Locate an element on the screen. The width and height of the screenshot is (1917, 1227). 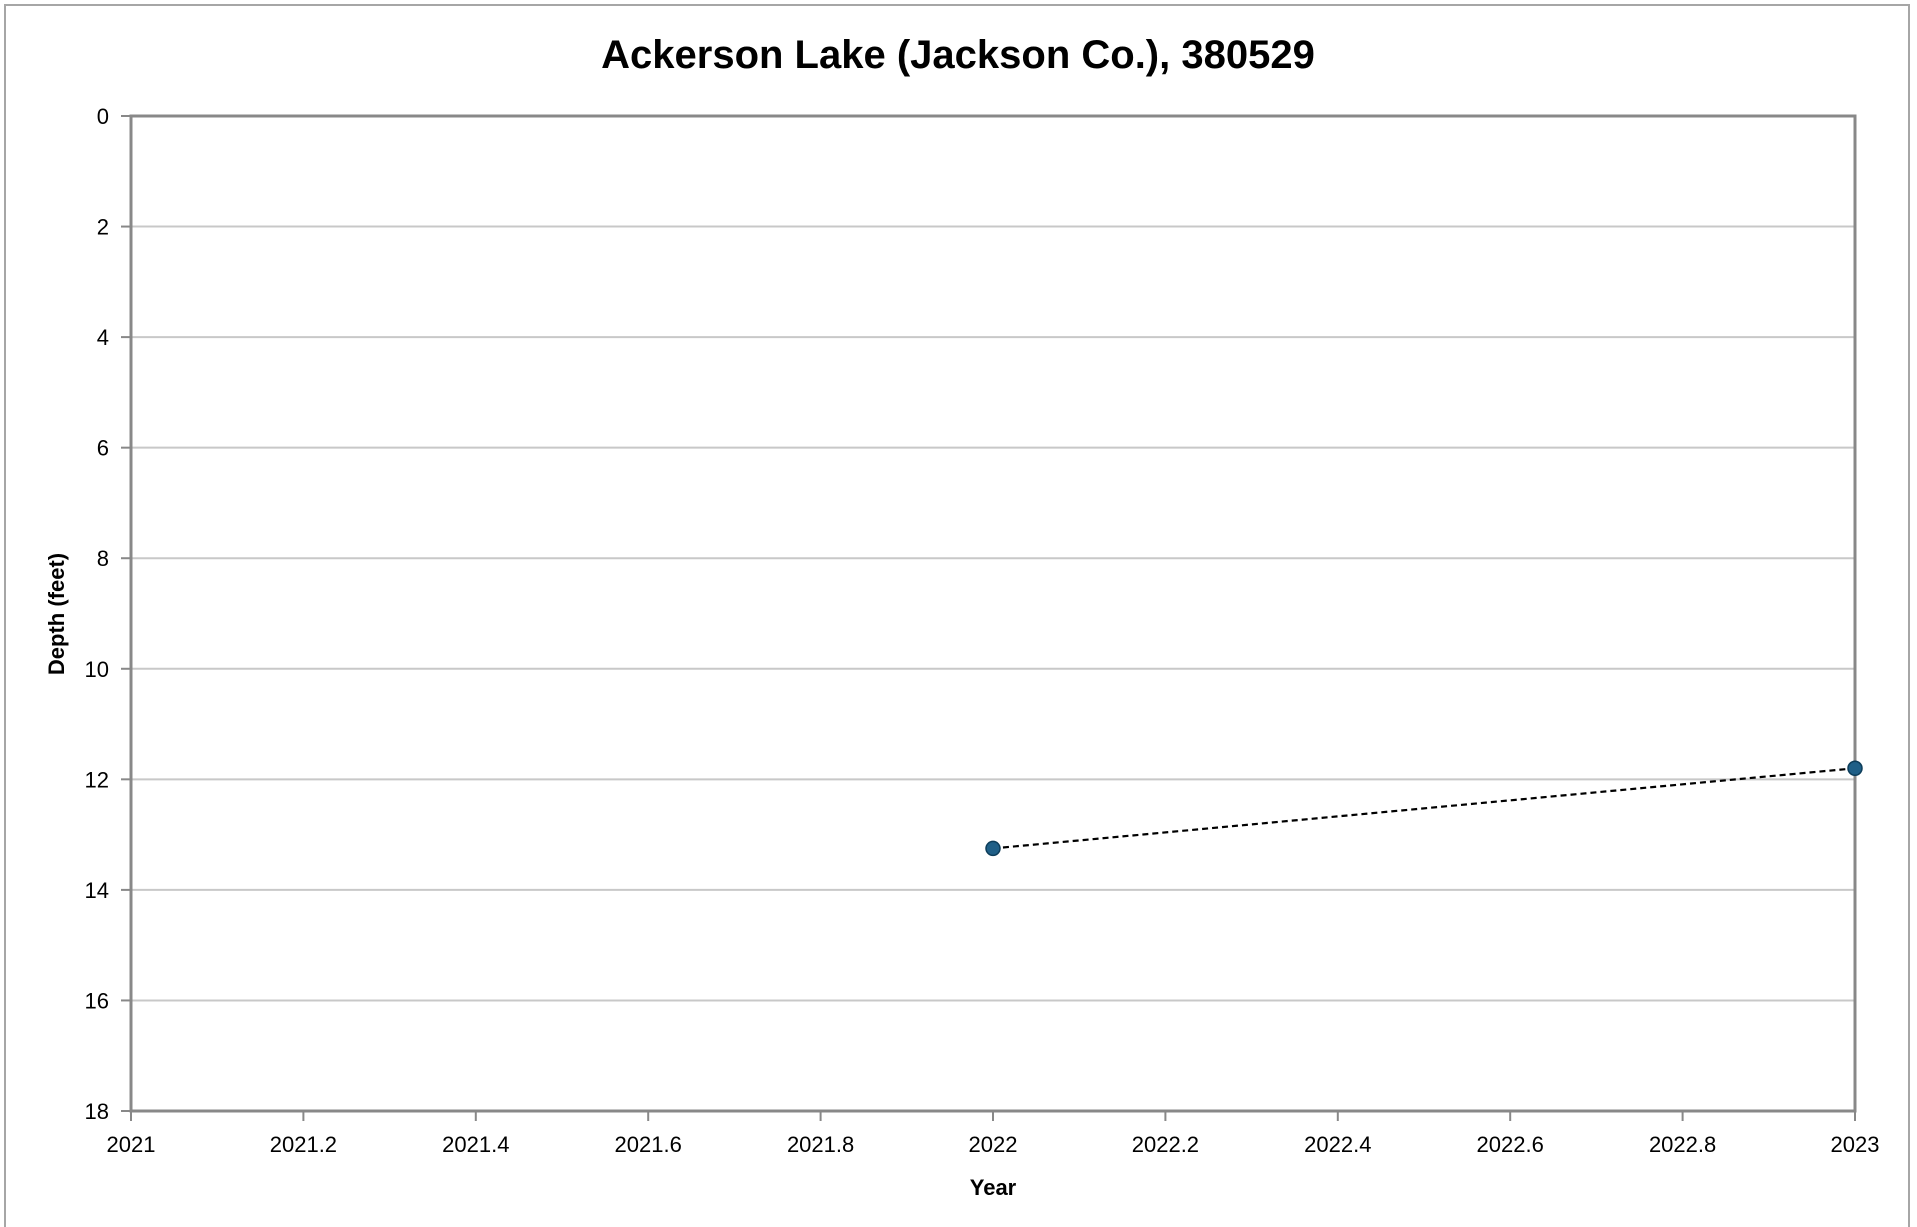
x-tick-label: 2022.2 is located at coordinates (1165, 1144).